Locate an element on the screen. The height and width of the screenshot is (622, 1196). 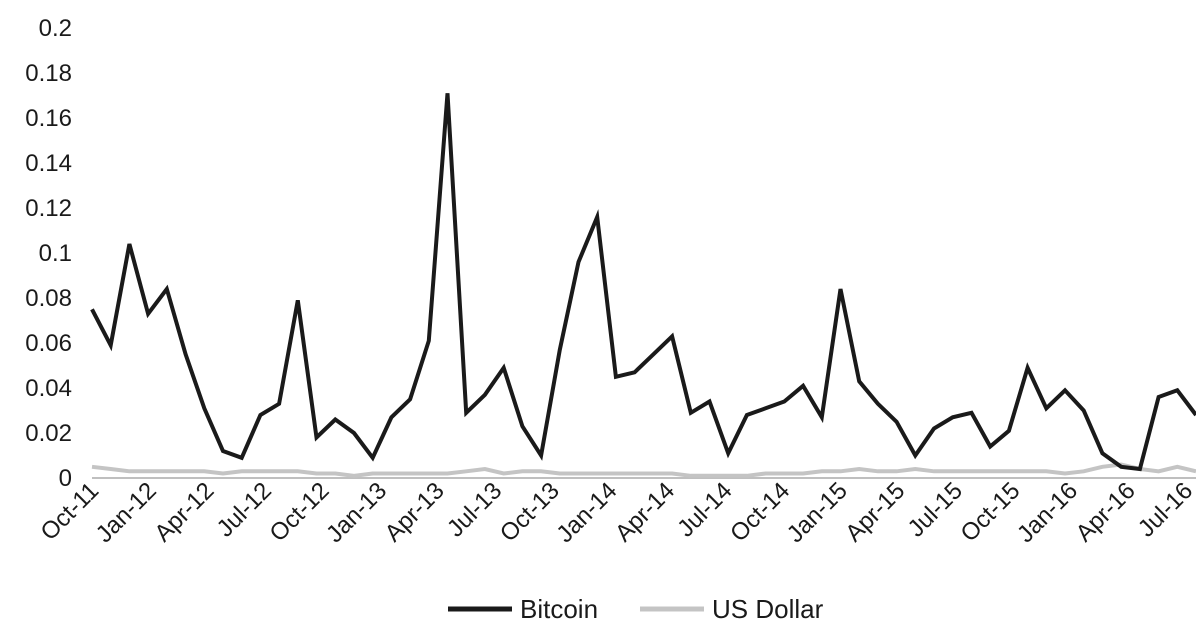
legend-label-bitcoin: Bitcoin is located at coordinates (559, 608).